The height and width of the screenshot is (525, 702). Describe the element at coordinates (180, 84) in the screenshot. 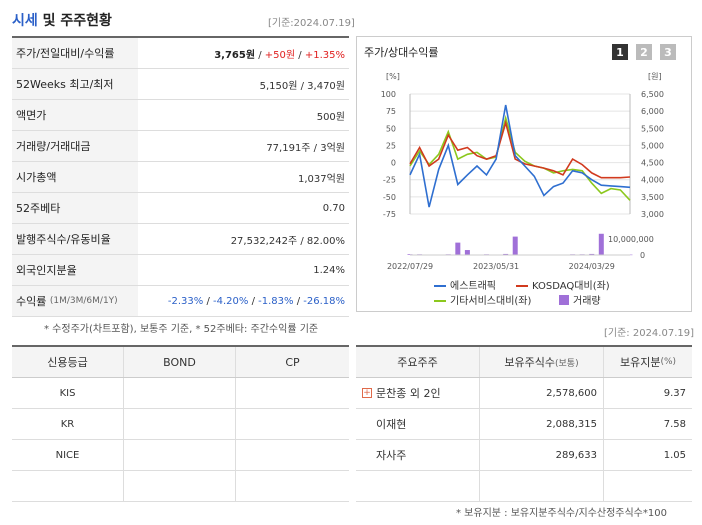

I see `market-row-52weeks: 52Weeks 최고/최저 5,150원 / 3,470원` at that location.